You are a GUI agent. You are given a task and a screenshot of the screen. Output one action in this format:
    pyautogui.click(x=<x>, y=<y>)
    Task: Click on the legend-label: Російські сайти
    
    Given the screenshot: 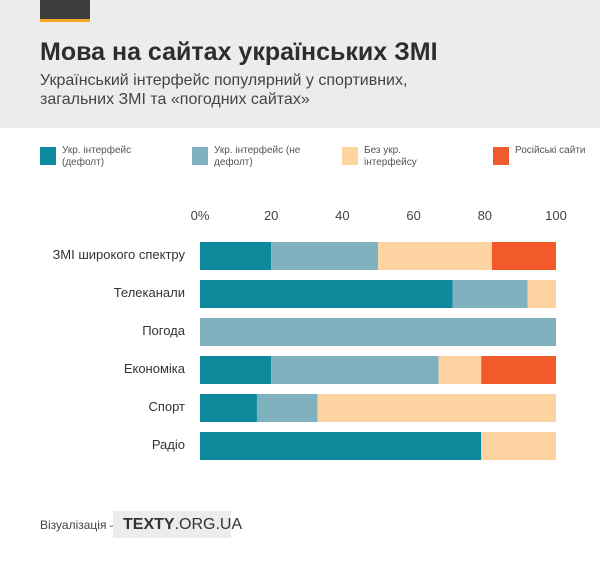 What is the action you would take?
    pyautogui.click(x=550, y=150)
    